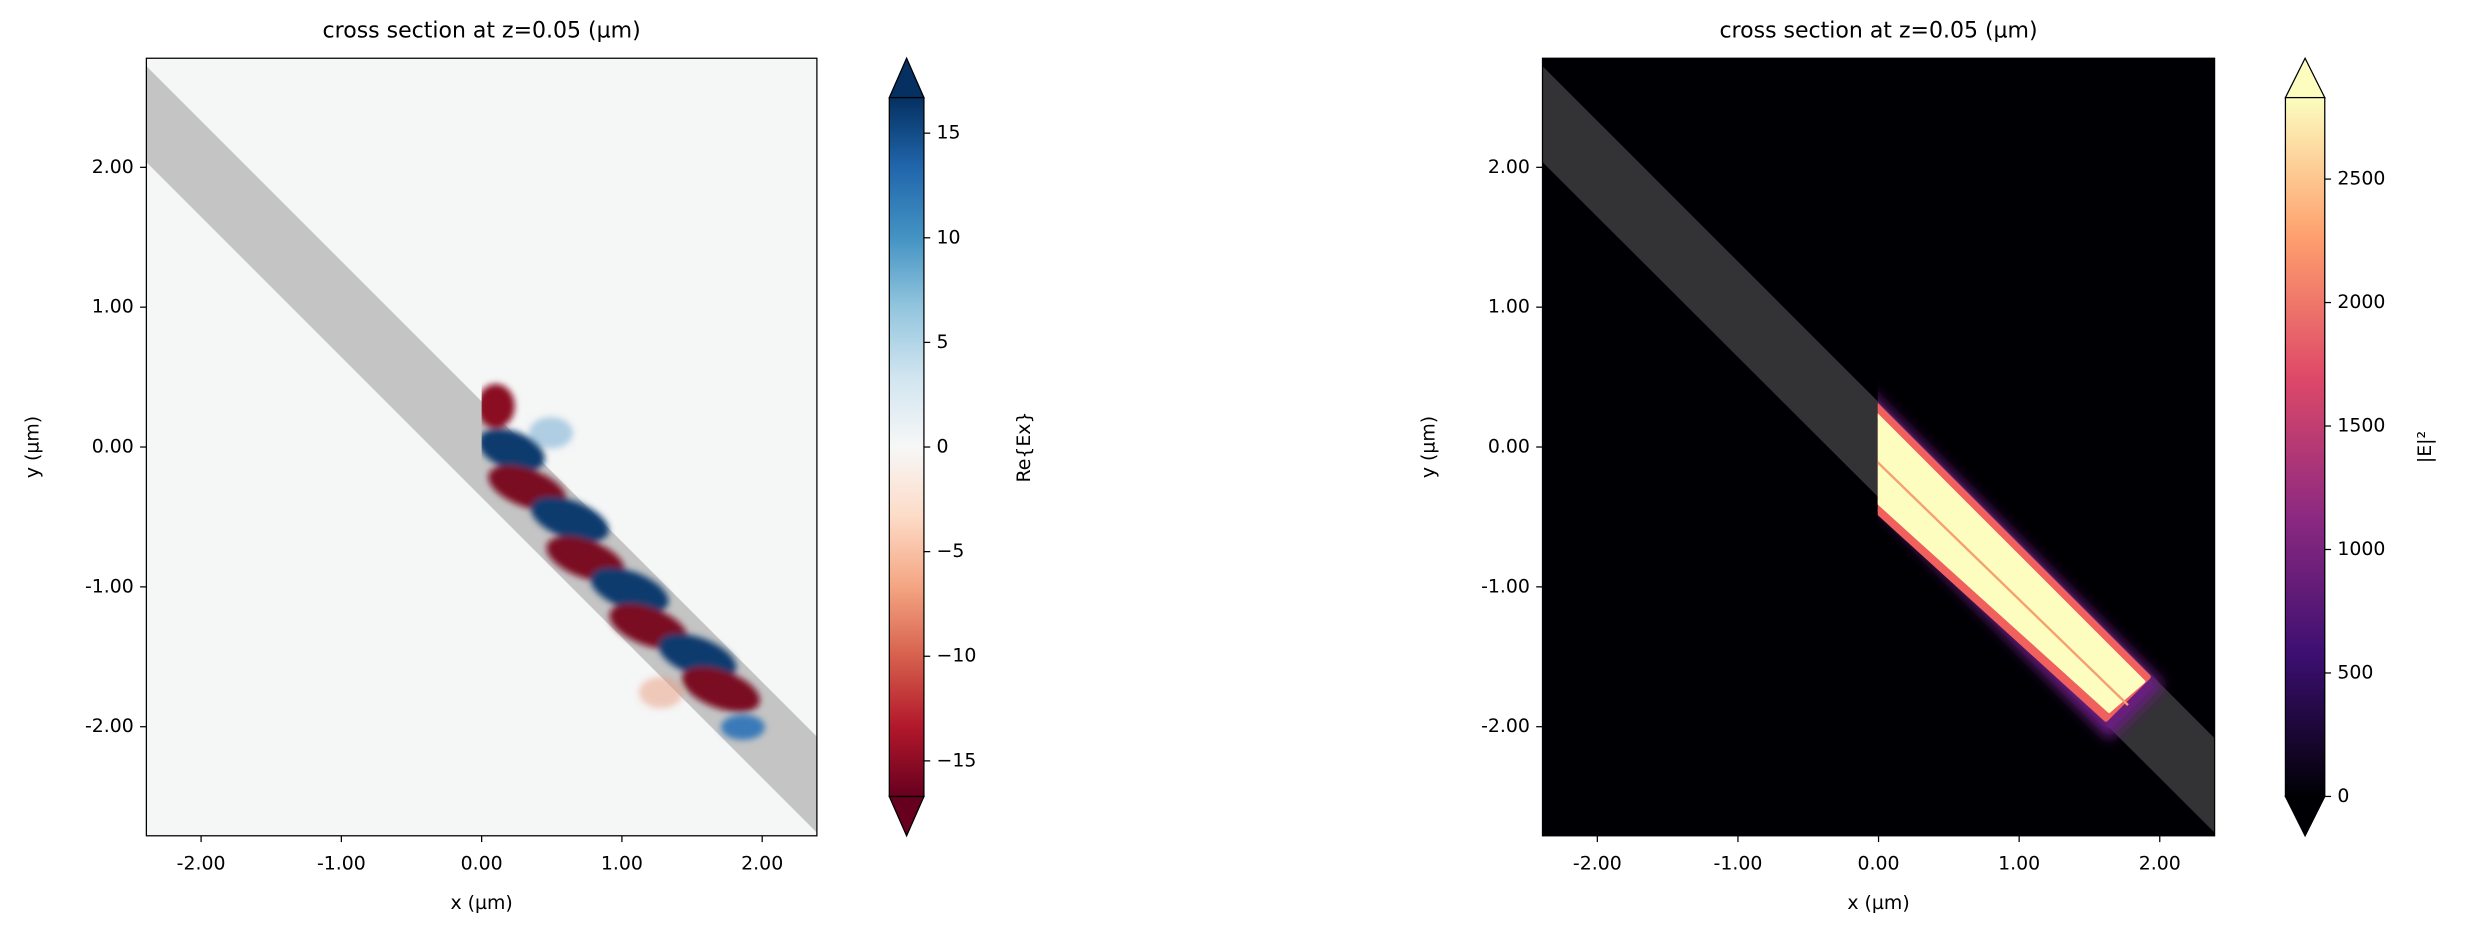  I want to click on colorbar-tick-label: 1000, so click(2361, 549).